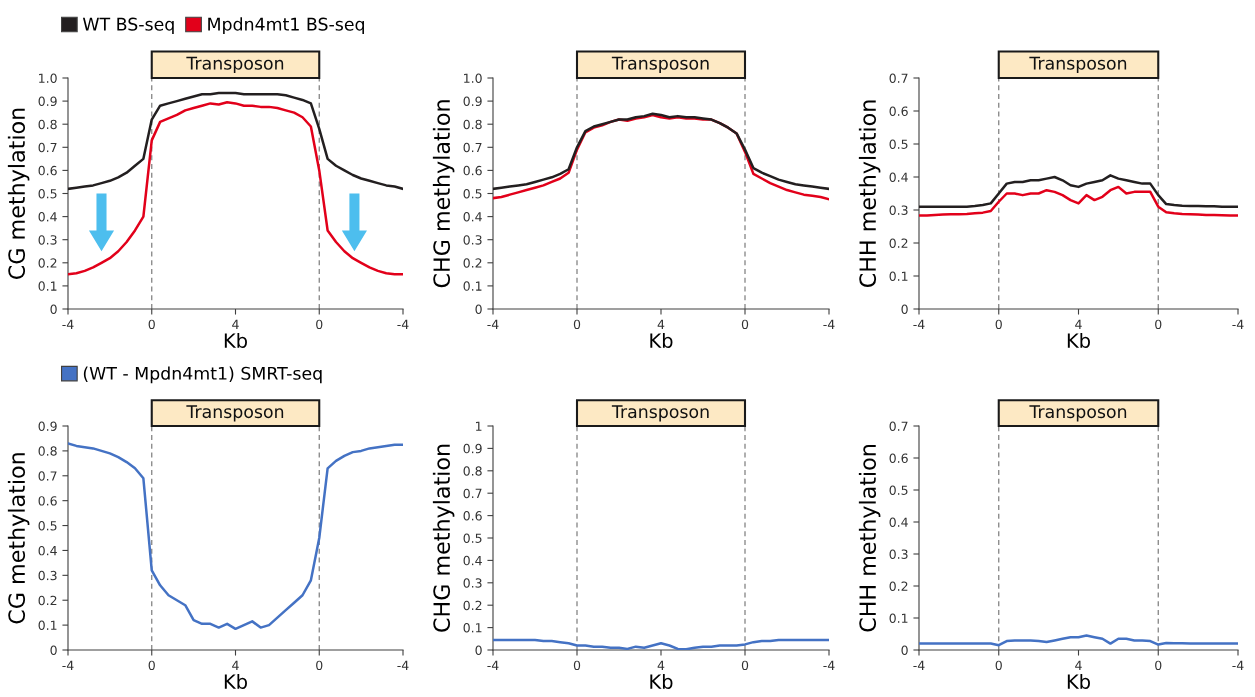  What do you see at coordinates (479, 426) in the screenshot?
I see `y-tick-label: 1` at bounding box center [479, 426].